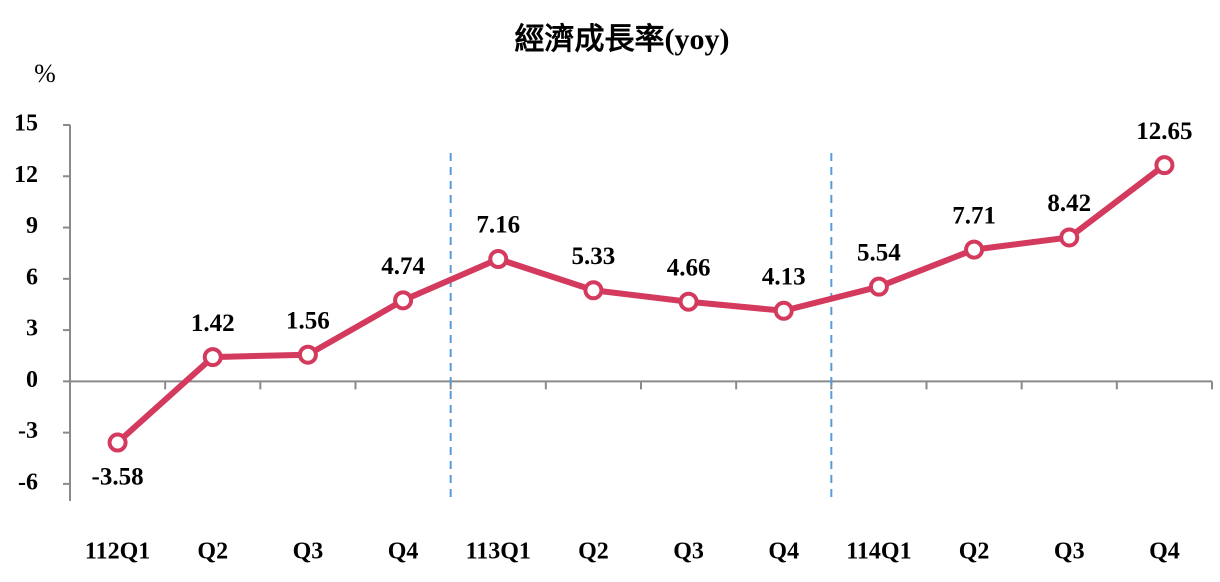 The image size is (1220, 582). I want to click on data-label: 7.71, so click(974, 215).